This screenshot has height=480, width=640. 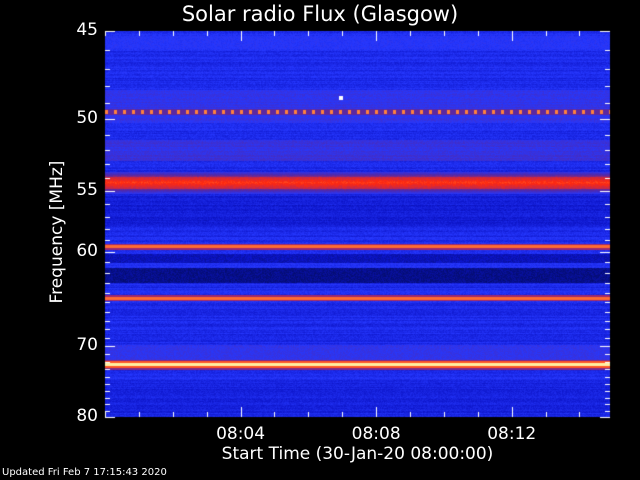 I want to click on x-tick-label: 08:08, so click(x=376, y=434).